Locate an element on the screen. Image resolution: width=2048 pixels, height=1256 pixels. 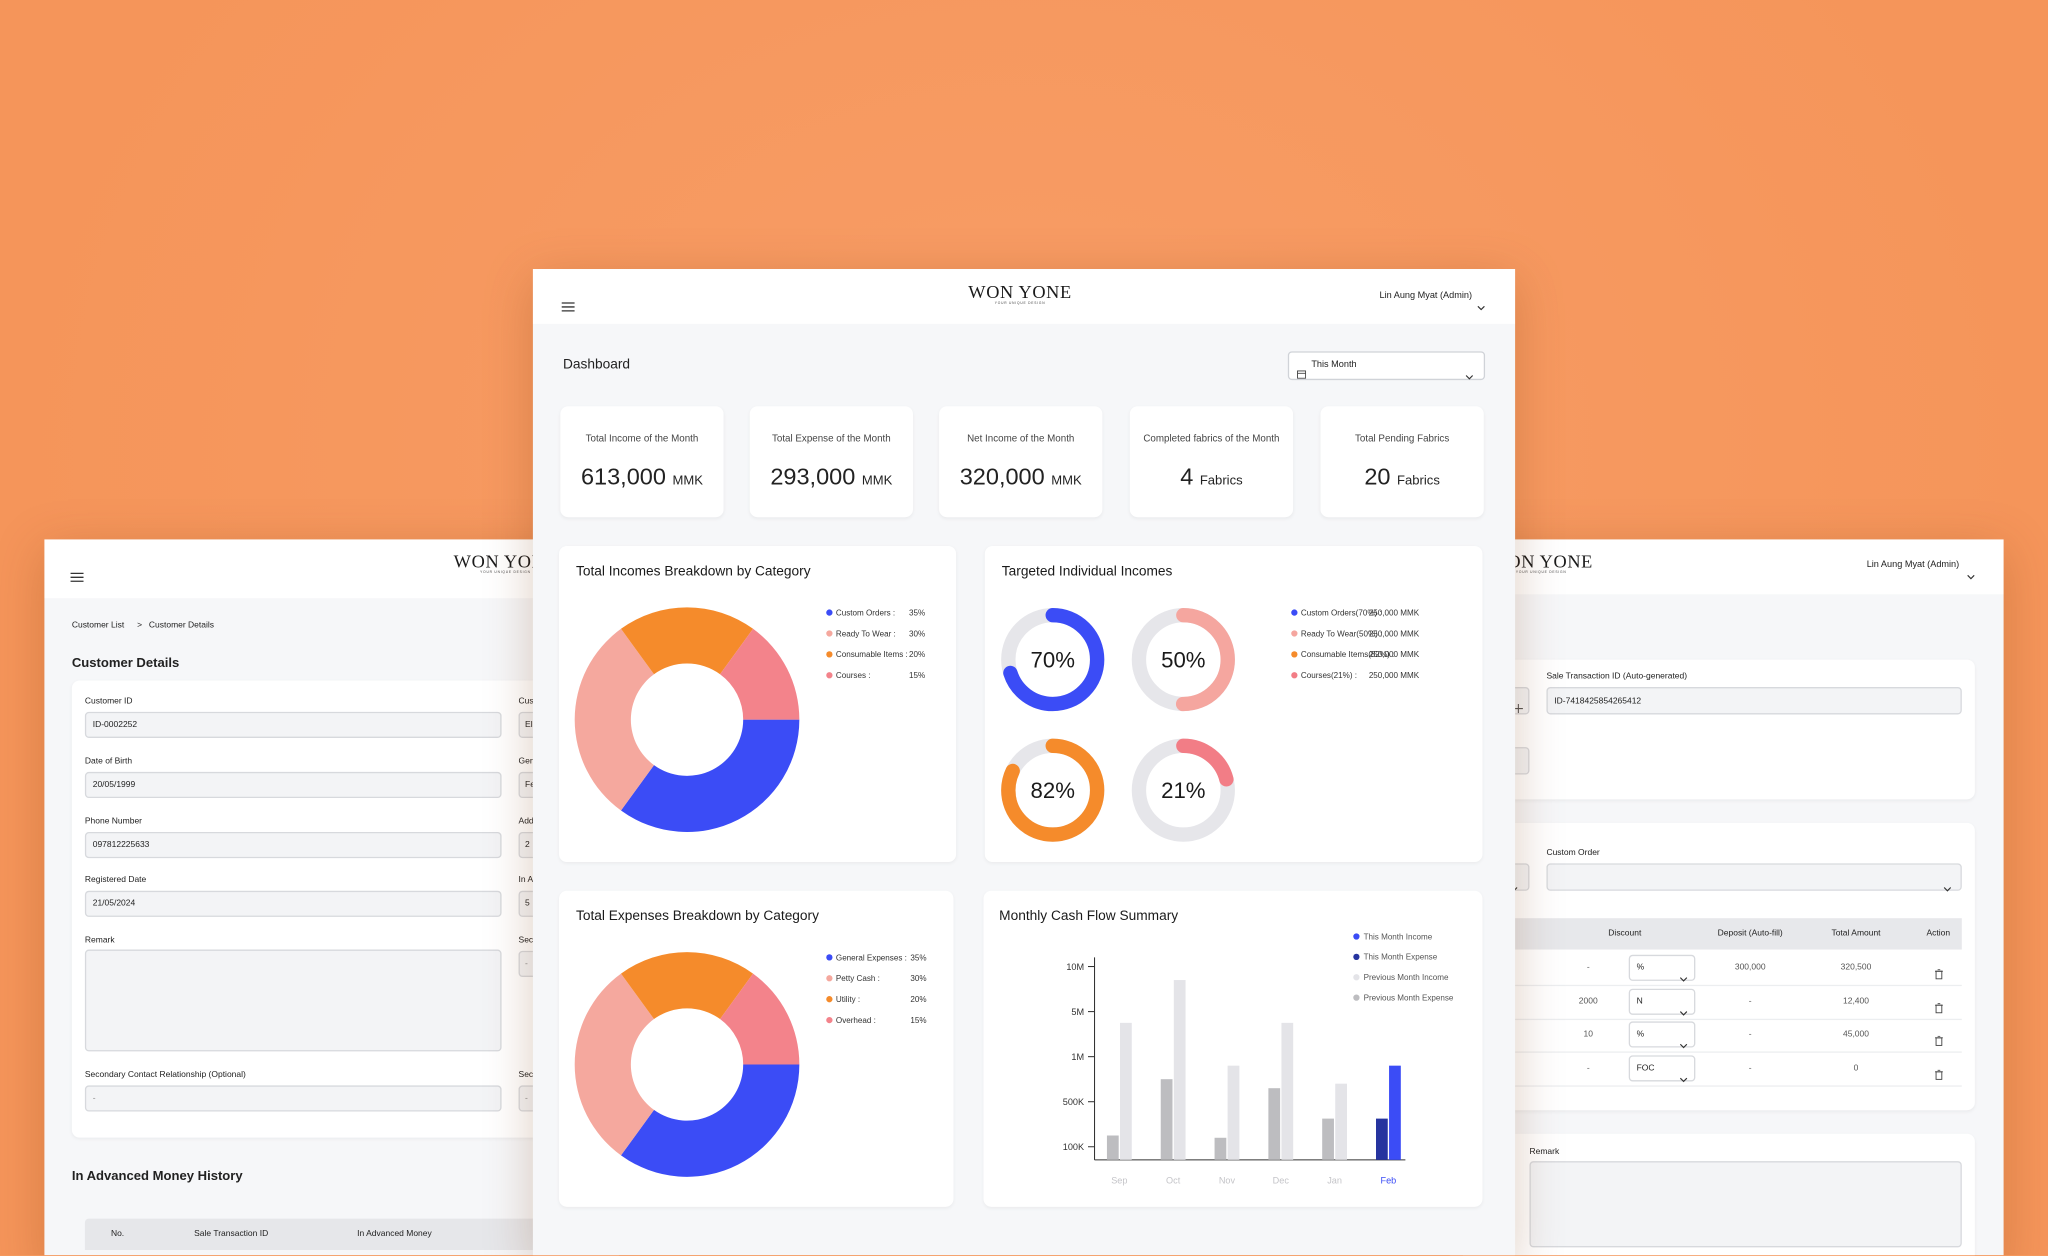
legend-value: 30% is located at coordinates (918, 978).